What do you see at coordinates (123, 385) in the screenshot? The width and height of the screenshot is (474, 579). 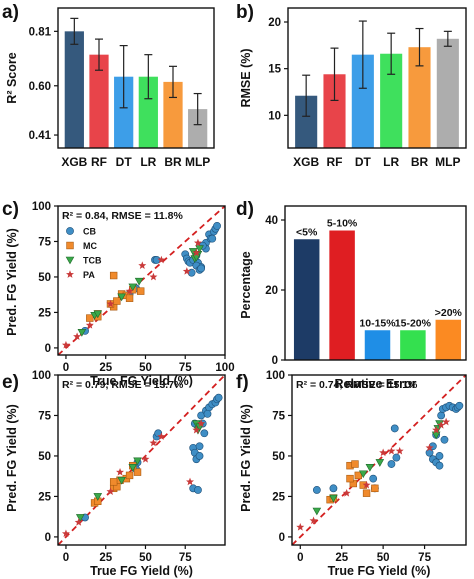 I see `stats-annotation: R² = 0.79, RMSE = 13.7%` at bounding box center [123, 385].